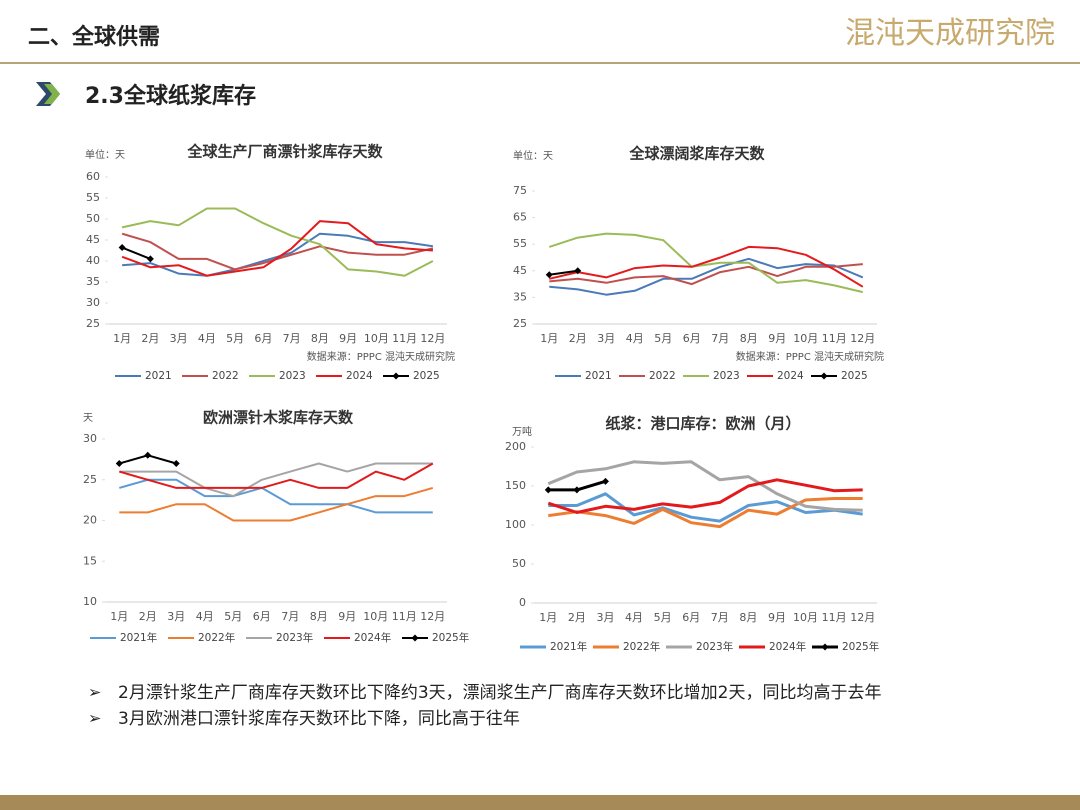 This screenshot has width=1080, height=810. Describe the element at coordinates (381, 356) in the screenshot. I see `source-note: 数据来源：PPPC 混沌天成研究院` at that location.